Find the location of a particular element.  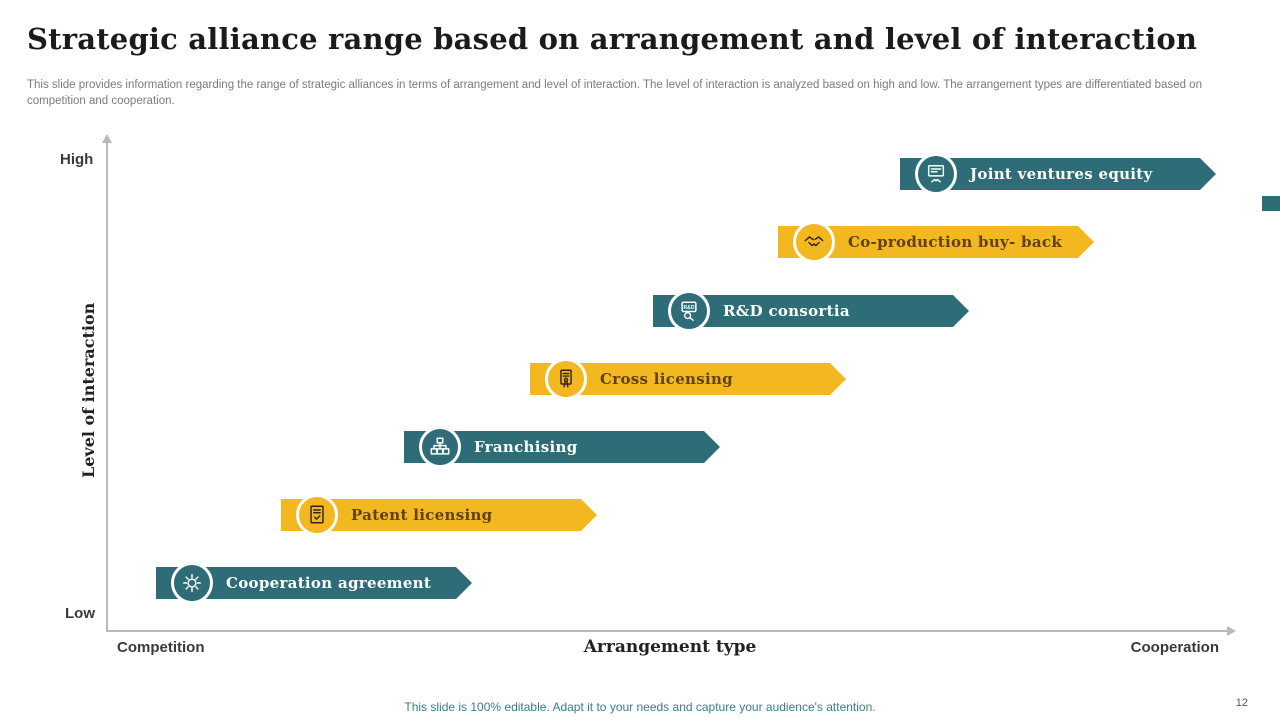

page-number: 12 is located at coordinates (1241, 703).